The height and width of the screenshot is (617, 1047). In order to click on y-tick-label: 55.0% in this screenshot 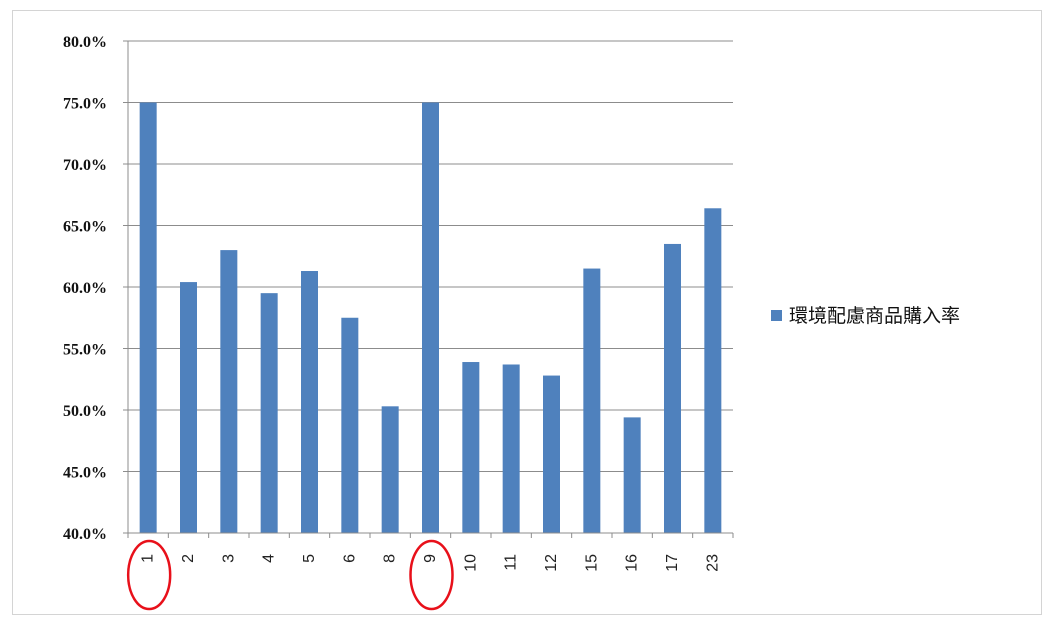, I will do `click(85, 350)`.